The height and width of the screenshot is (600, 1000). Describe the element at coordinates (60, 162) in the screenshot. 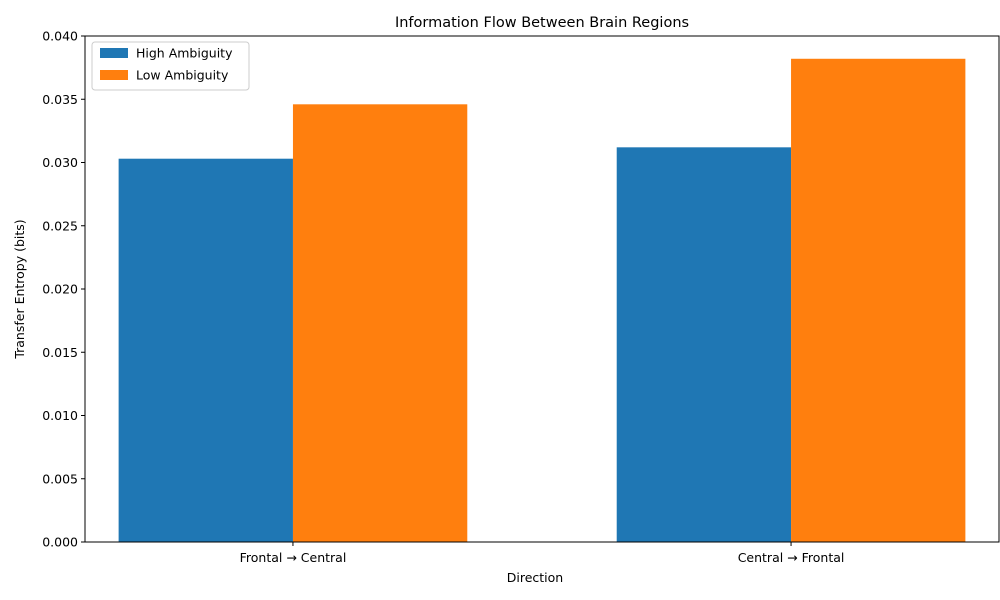

I see `y-tick-label: 0.030` at that location.